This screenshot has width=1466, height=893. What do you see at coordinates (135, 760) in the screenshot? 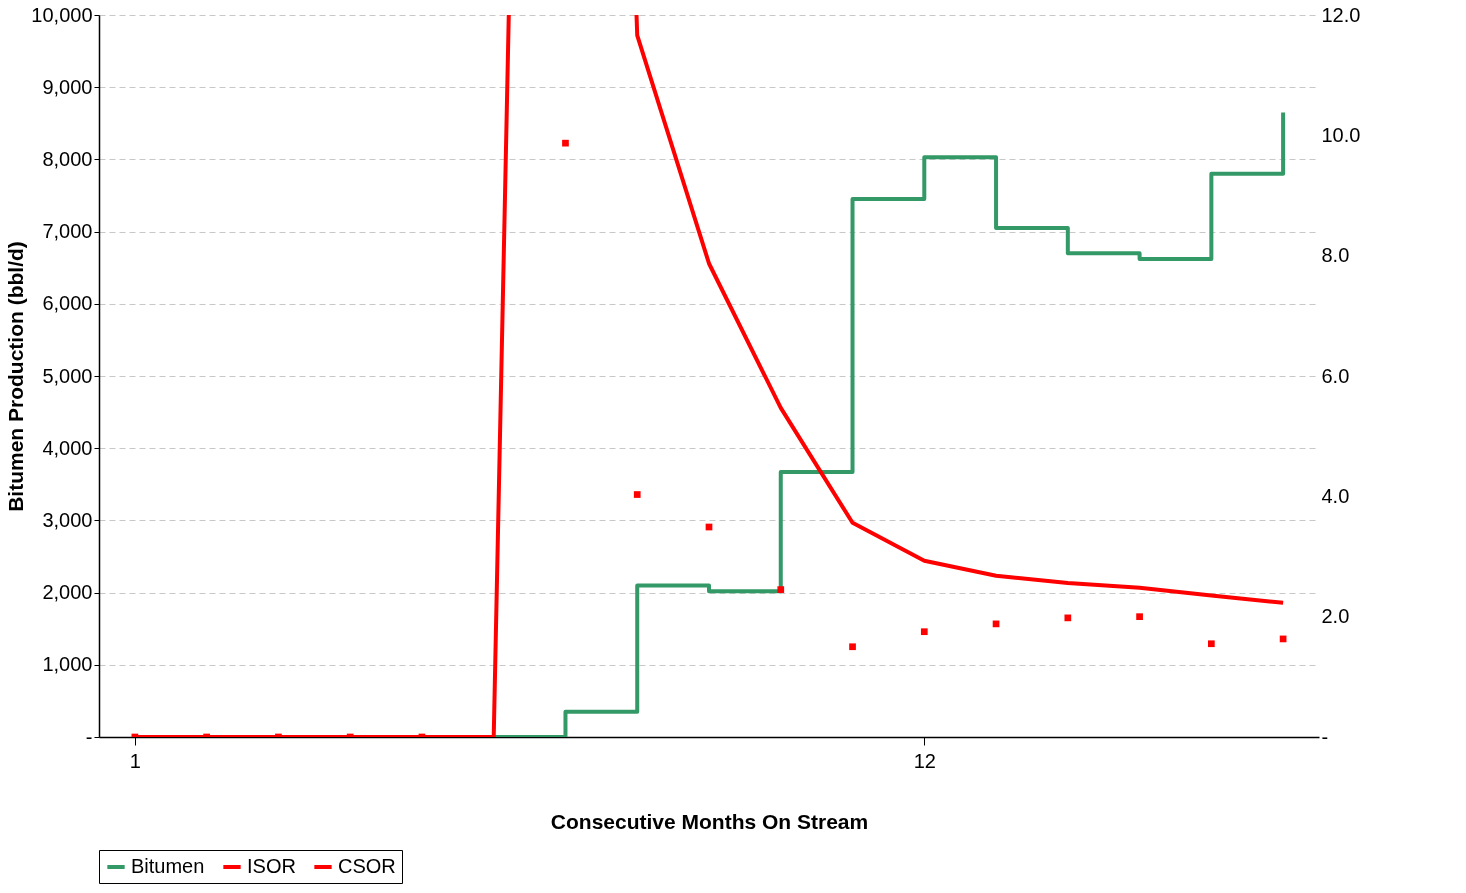
I see `x-tick-label: 1` at bounding box center [135, 760].